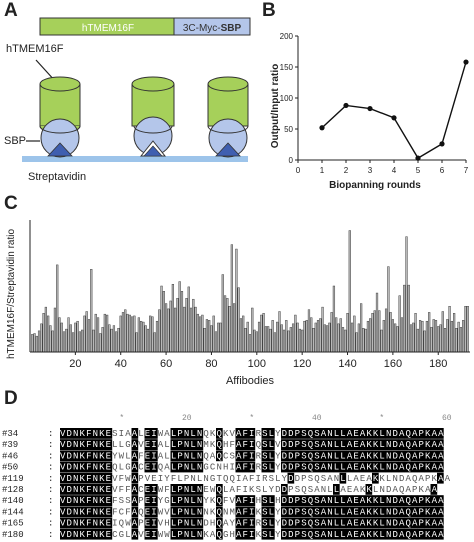 The image size is (474, 542). I want to click on chart-b-ytick-label: 150, so click(287, 67).